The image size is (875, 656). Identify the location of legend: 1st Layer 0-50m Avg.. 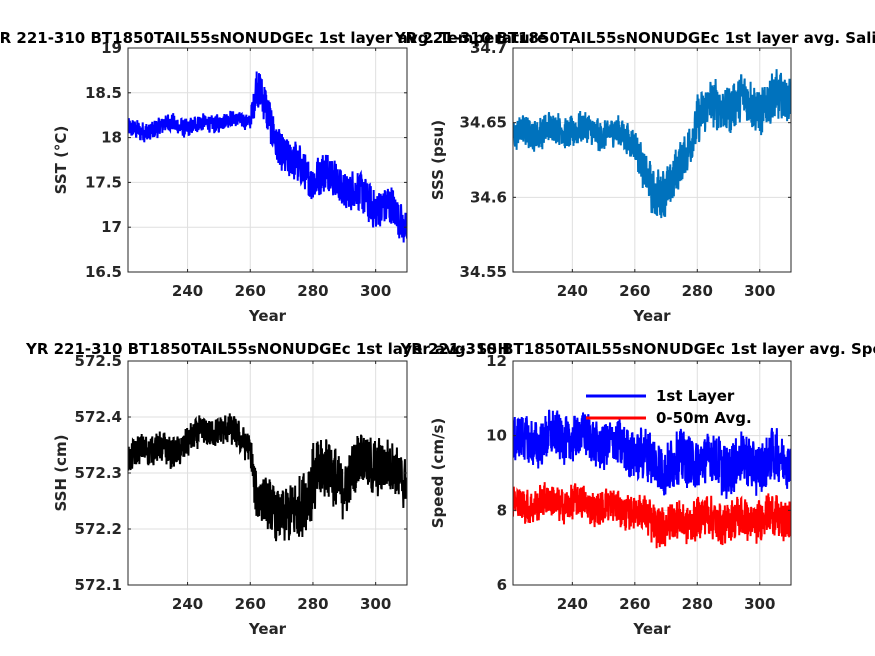
(669, 407).